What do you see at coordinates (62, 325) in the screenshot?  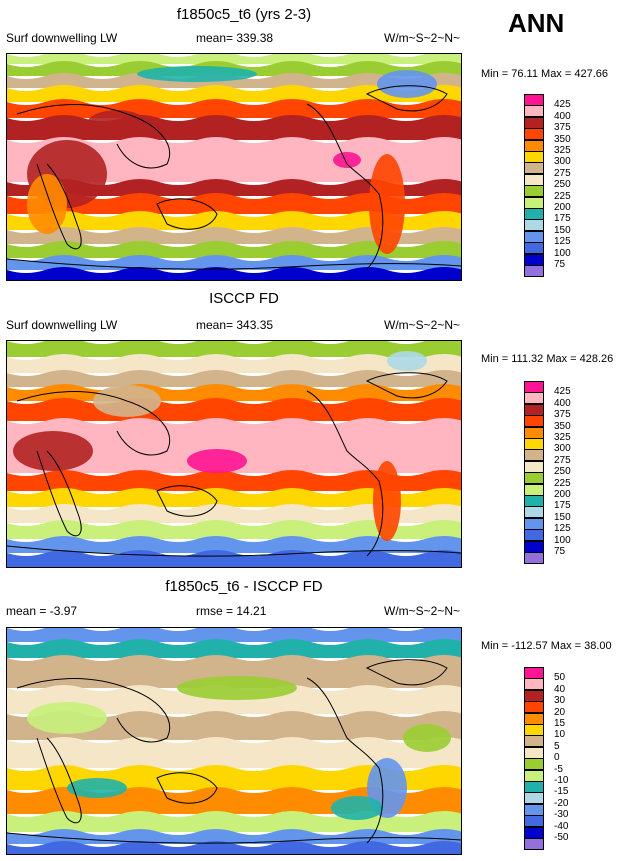 I see `panel-2-left-label: Surf downwelling LW` at bounding box center [62, 325].